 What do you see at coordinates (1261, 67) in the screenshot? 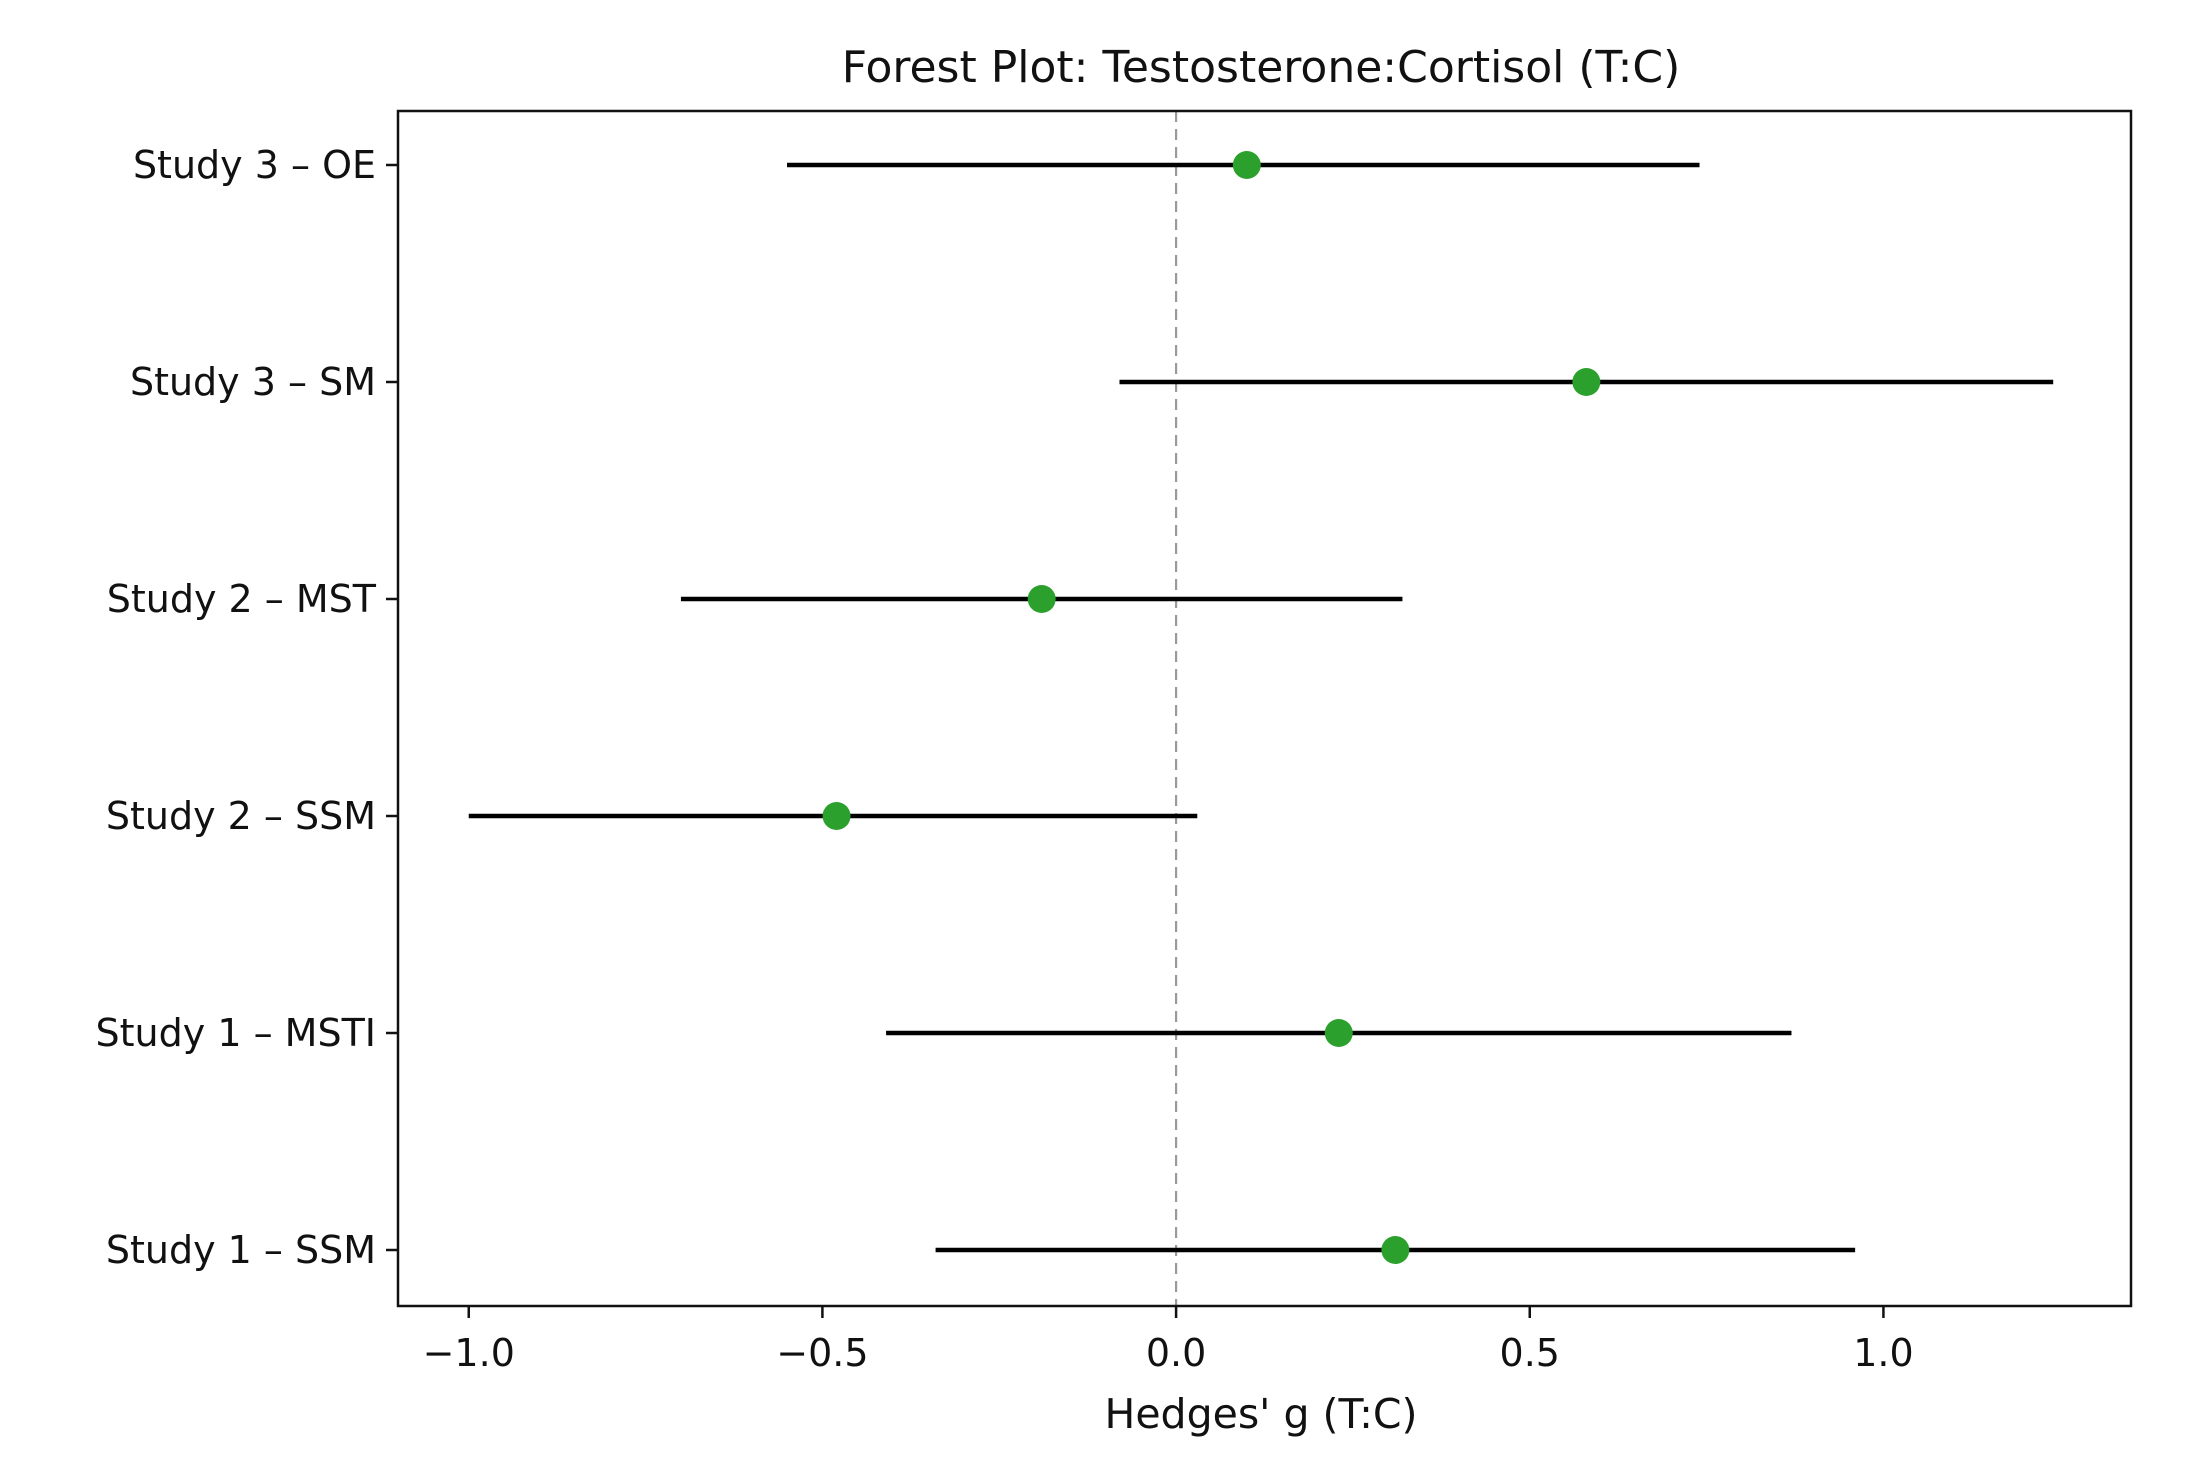
I see `chart-title: Forest Plot: Testosterone:Cortisol (T:C)` at bounding box center [1261, 67].